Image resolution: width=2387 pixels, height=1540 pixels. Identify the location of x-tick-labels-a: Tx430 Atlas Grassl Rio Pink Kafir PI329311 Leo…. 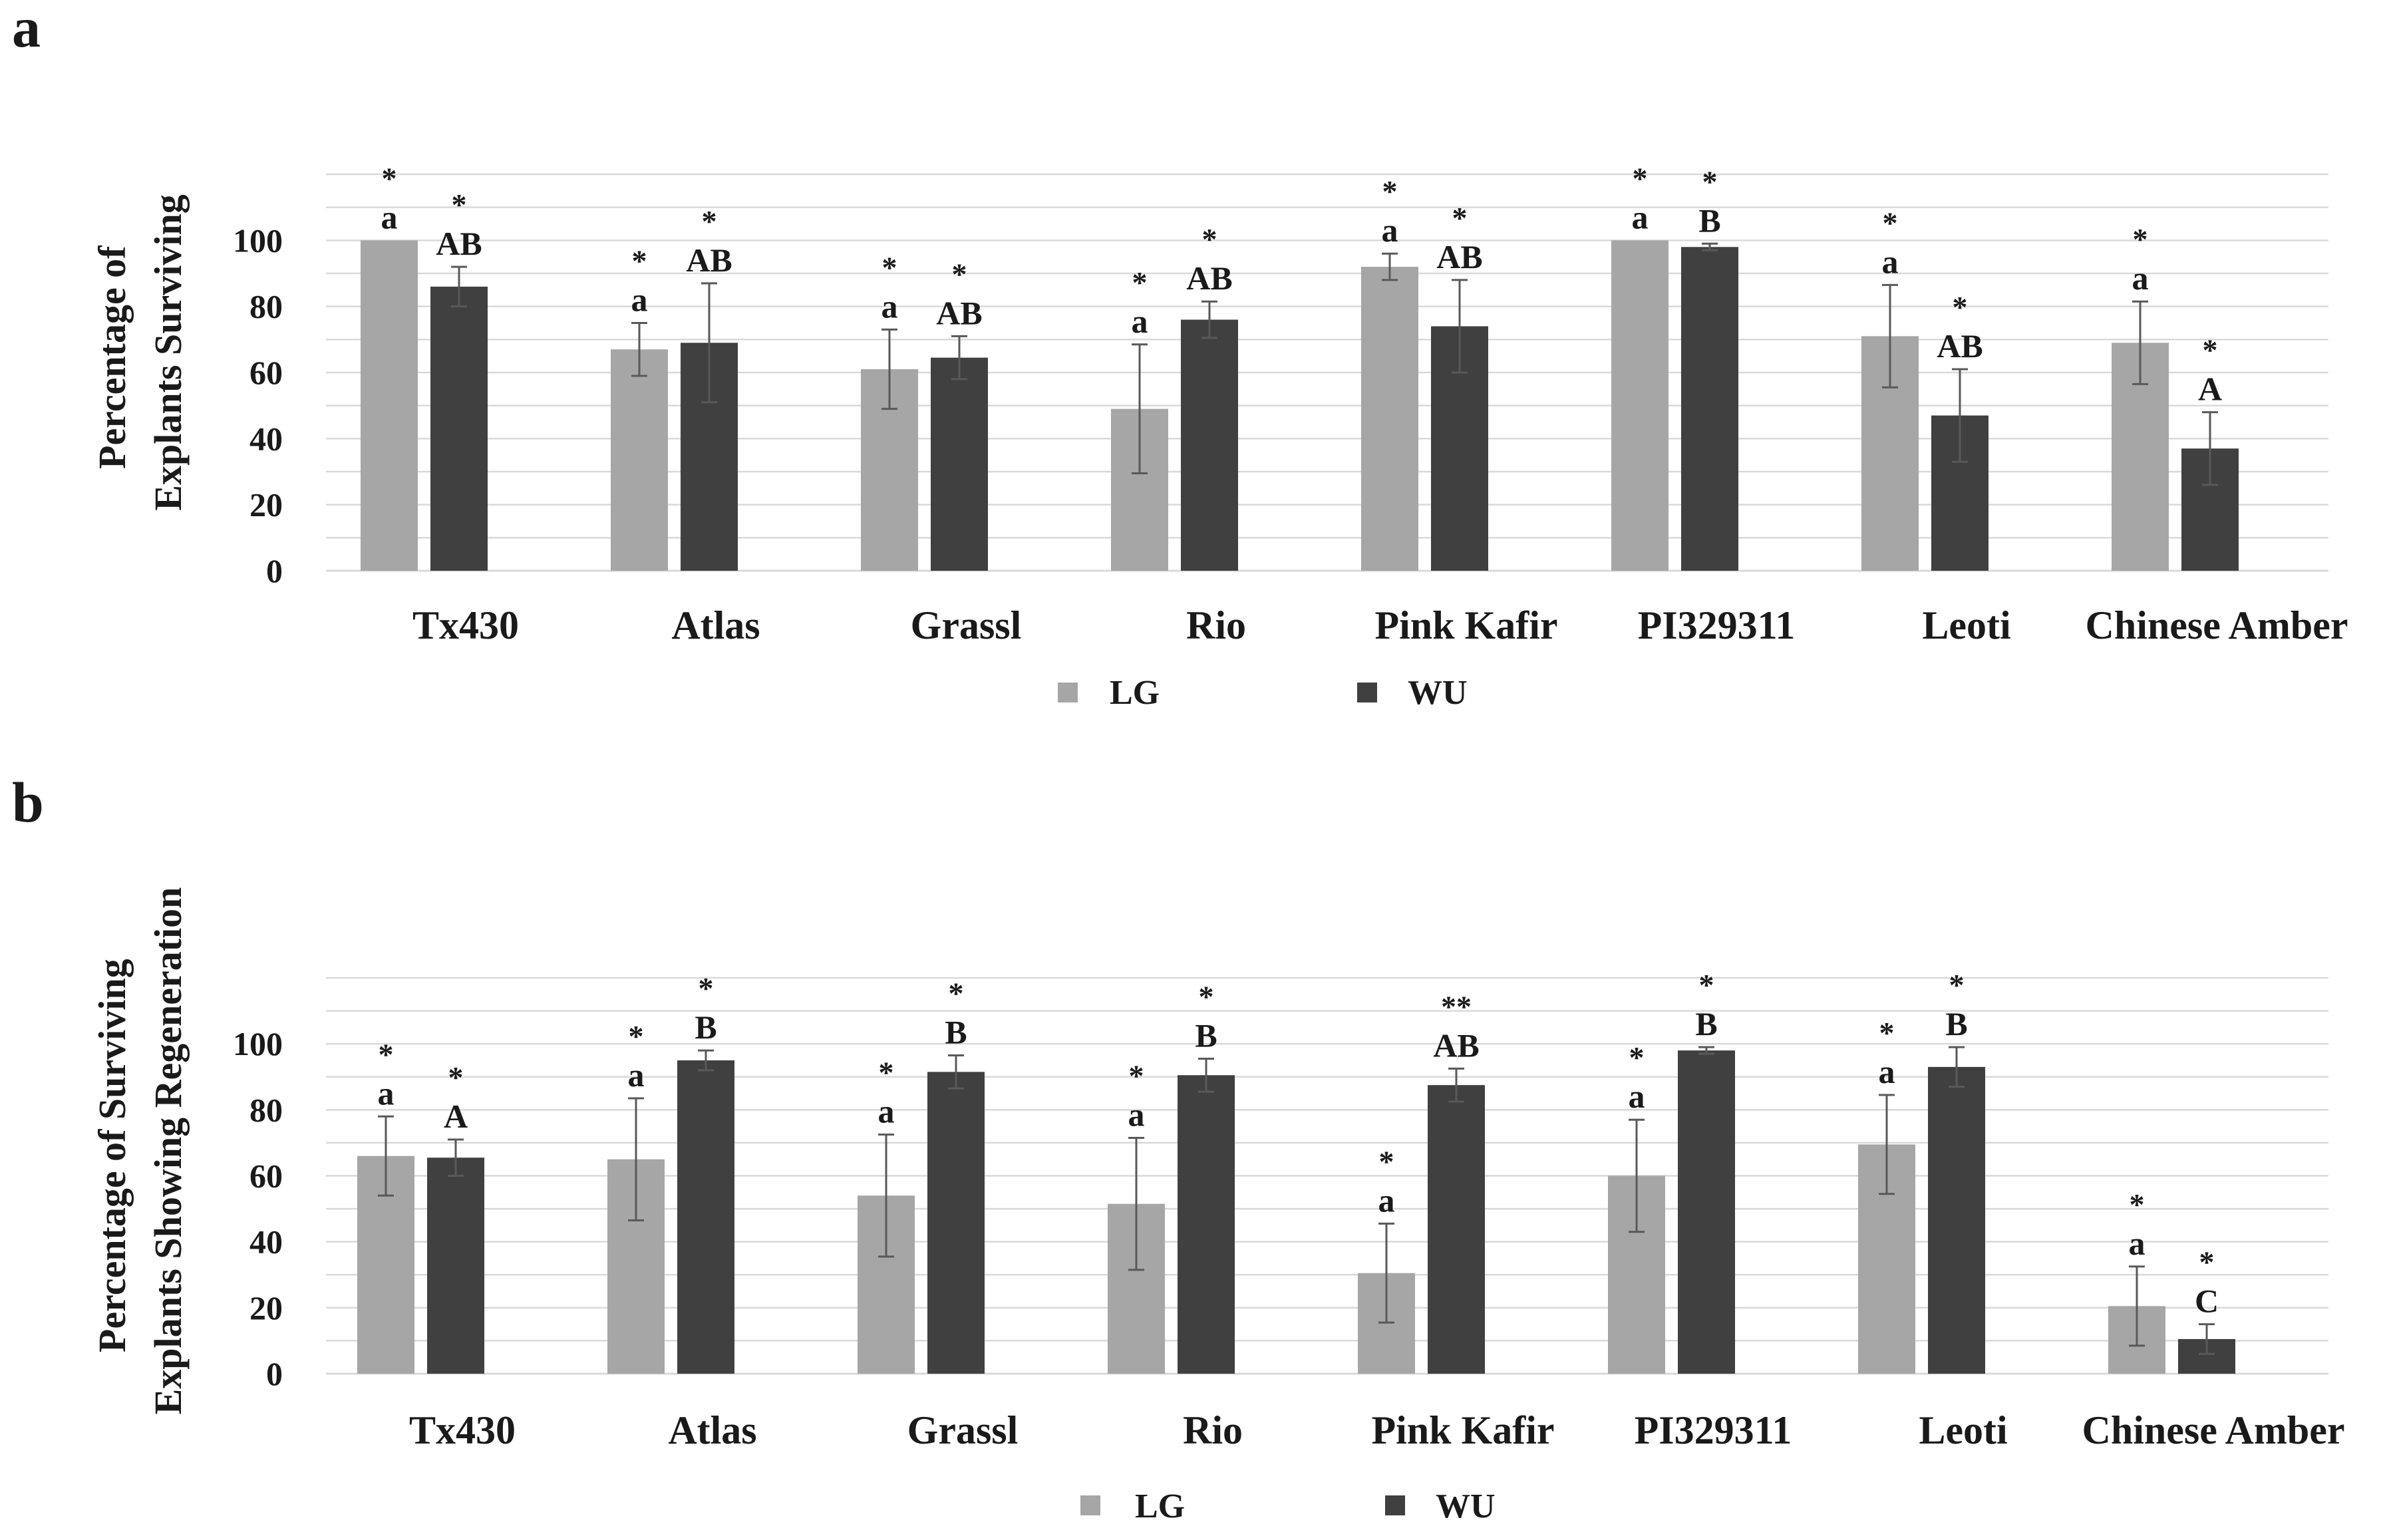
(1380, 625).